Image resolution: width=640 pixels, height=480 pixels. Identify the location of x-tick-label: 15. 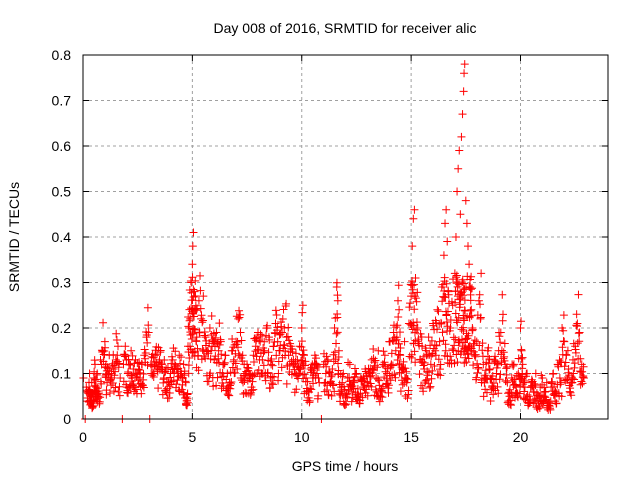
(411, 437).